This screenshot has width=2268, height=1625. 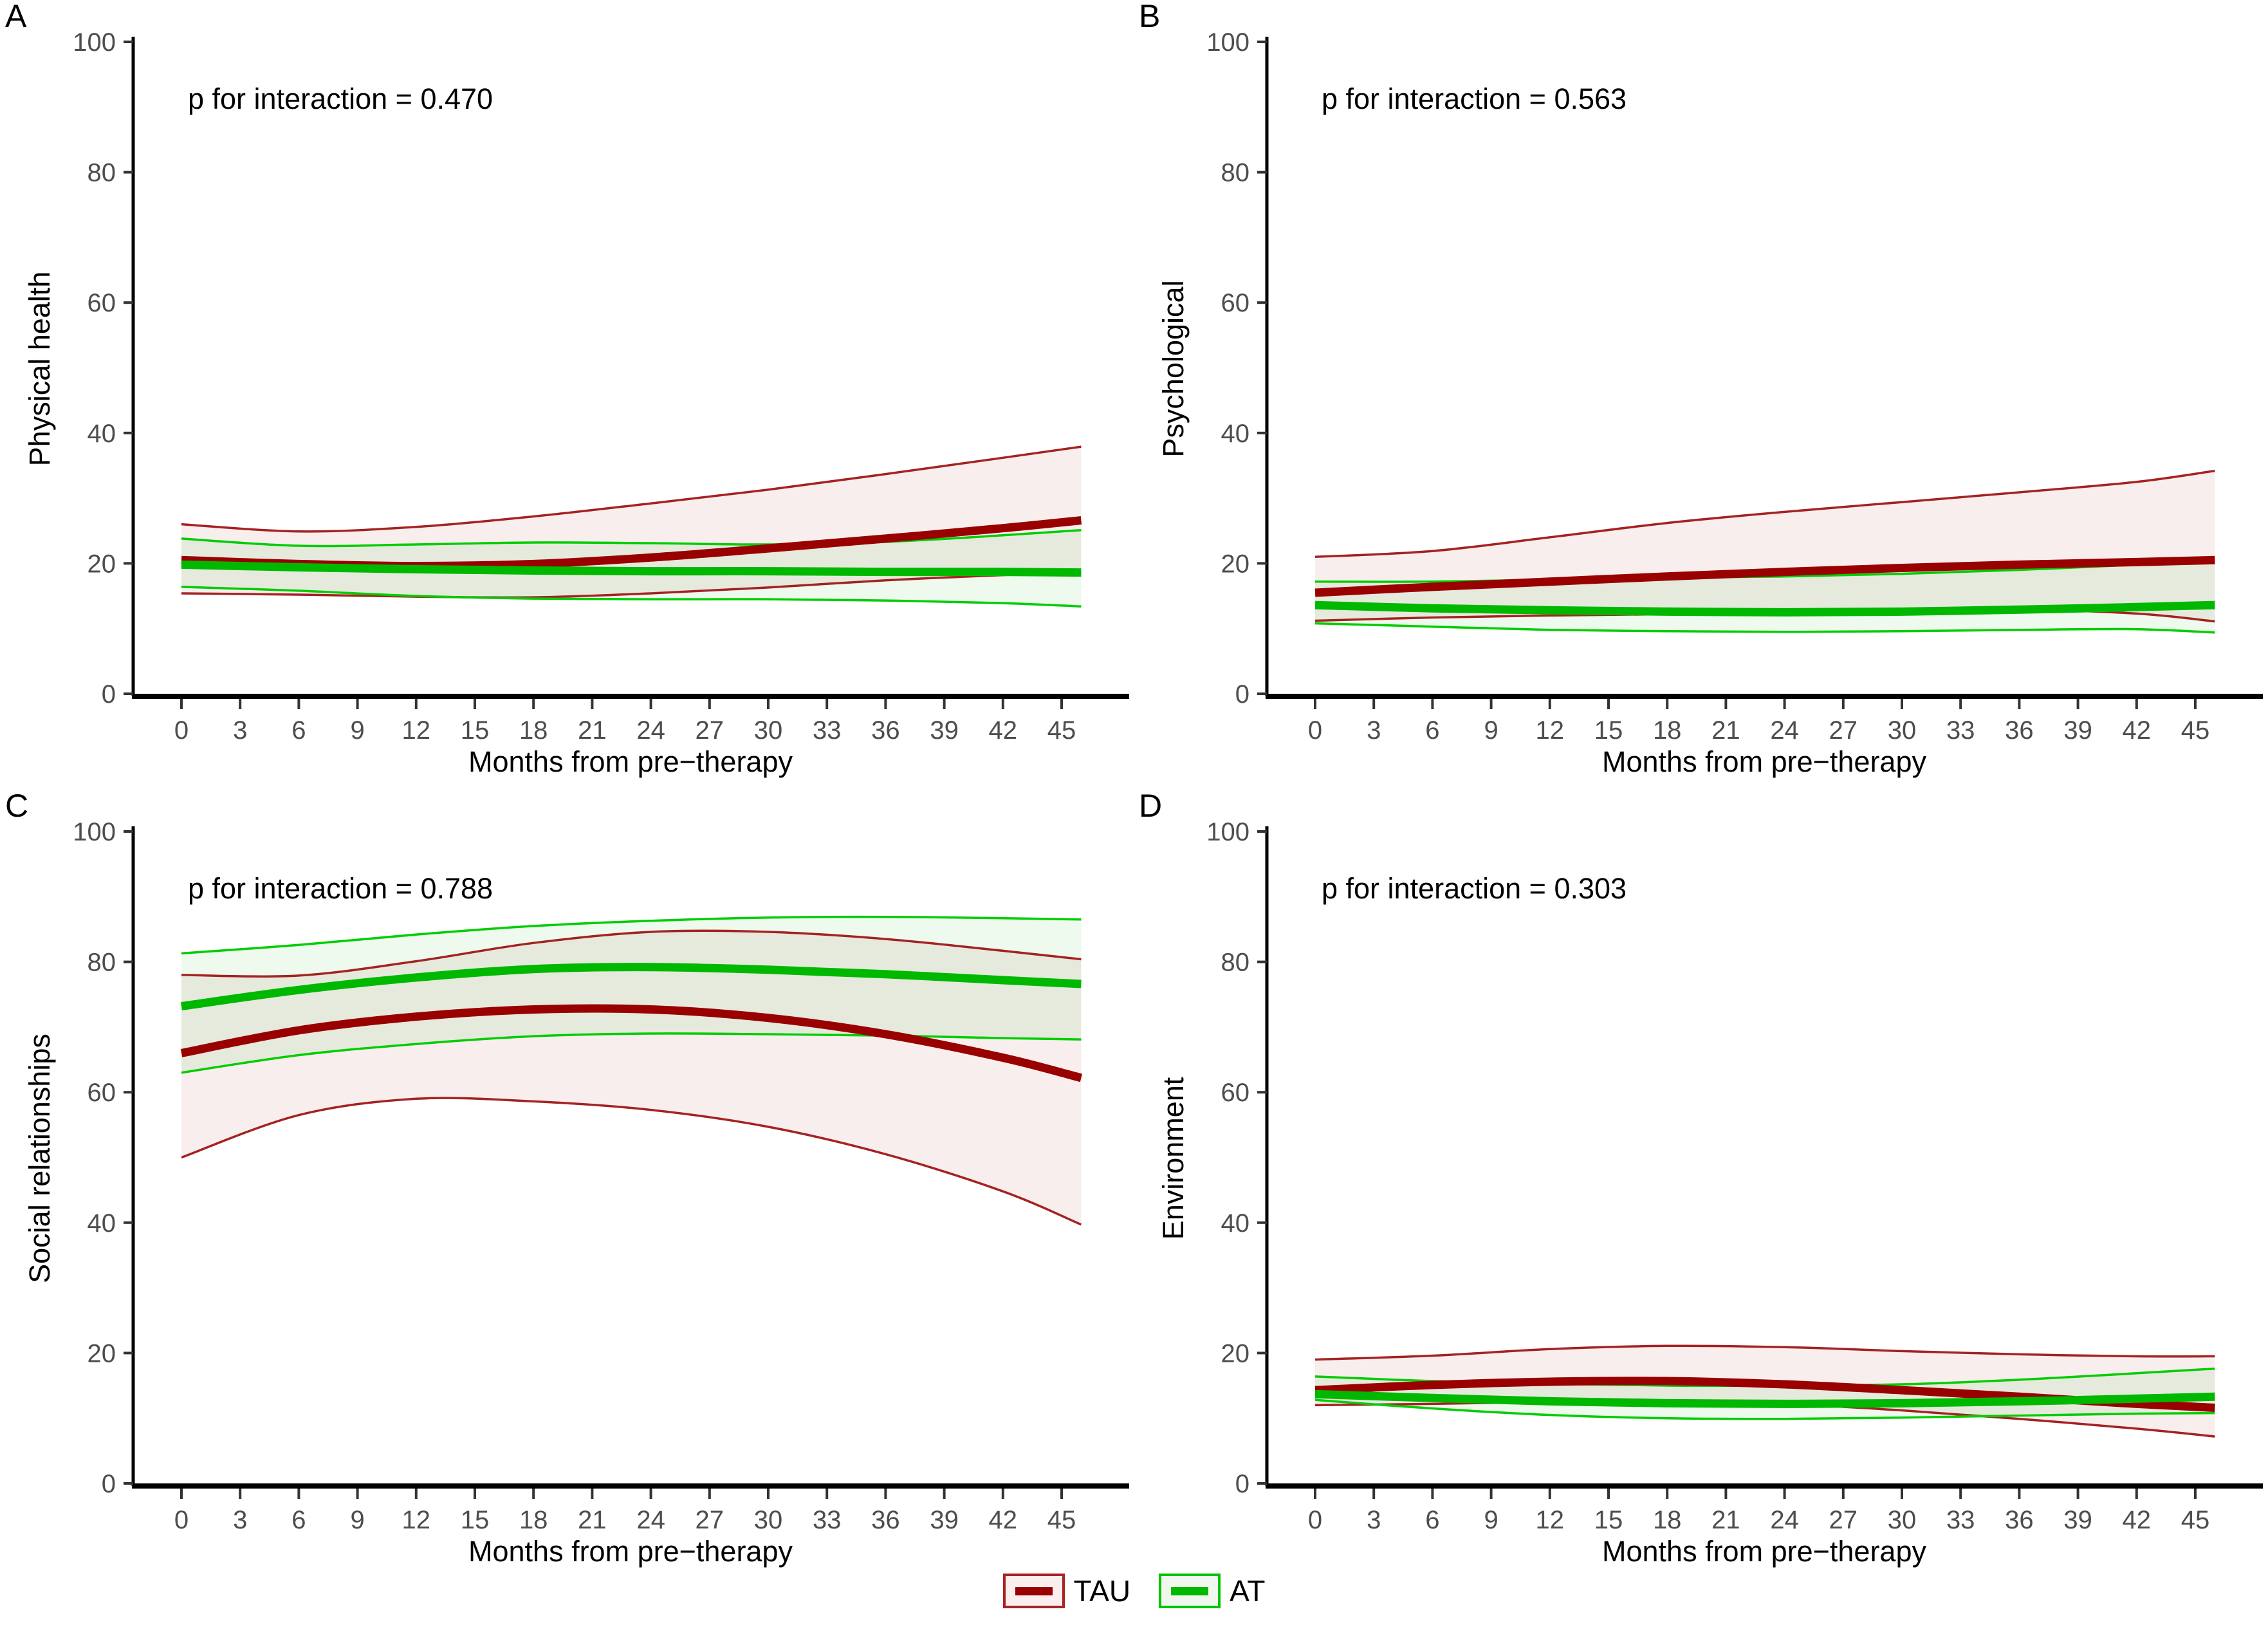 I want to click on tau-line-swatch, so click(x=1034, y=1591).